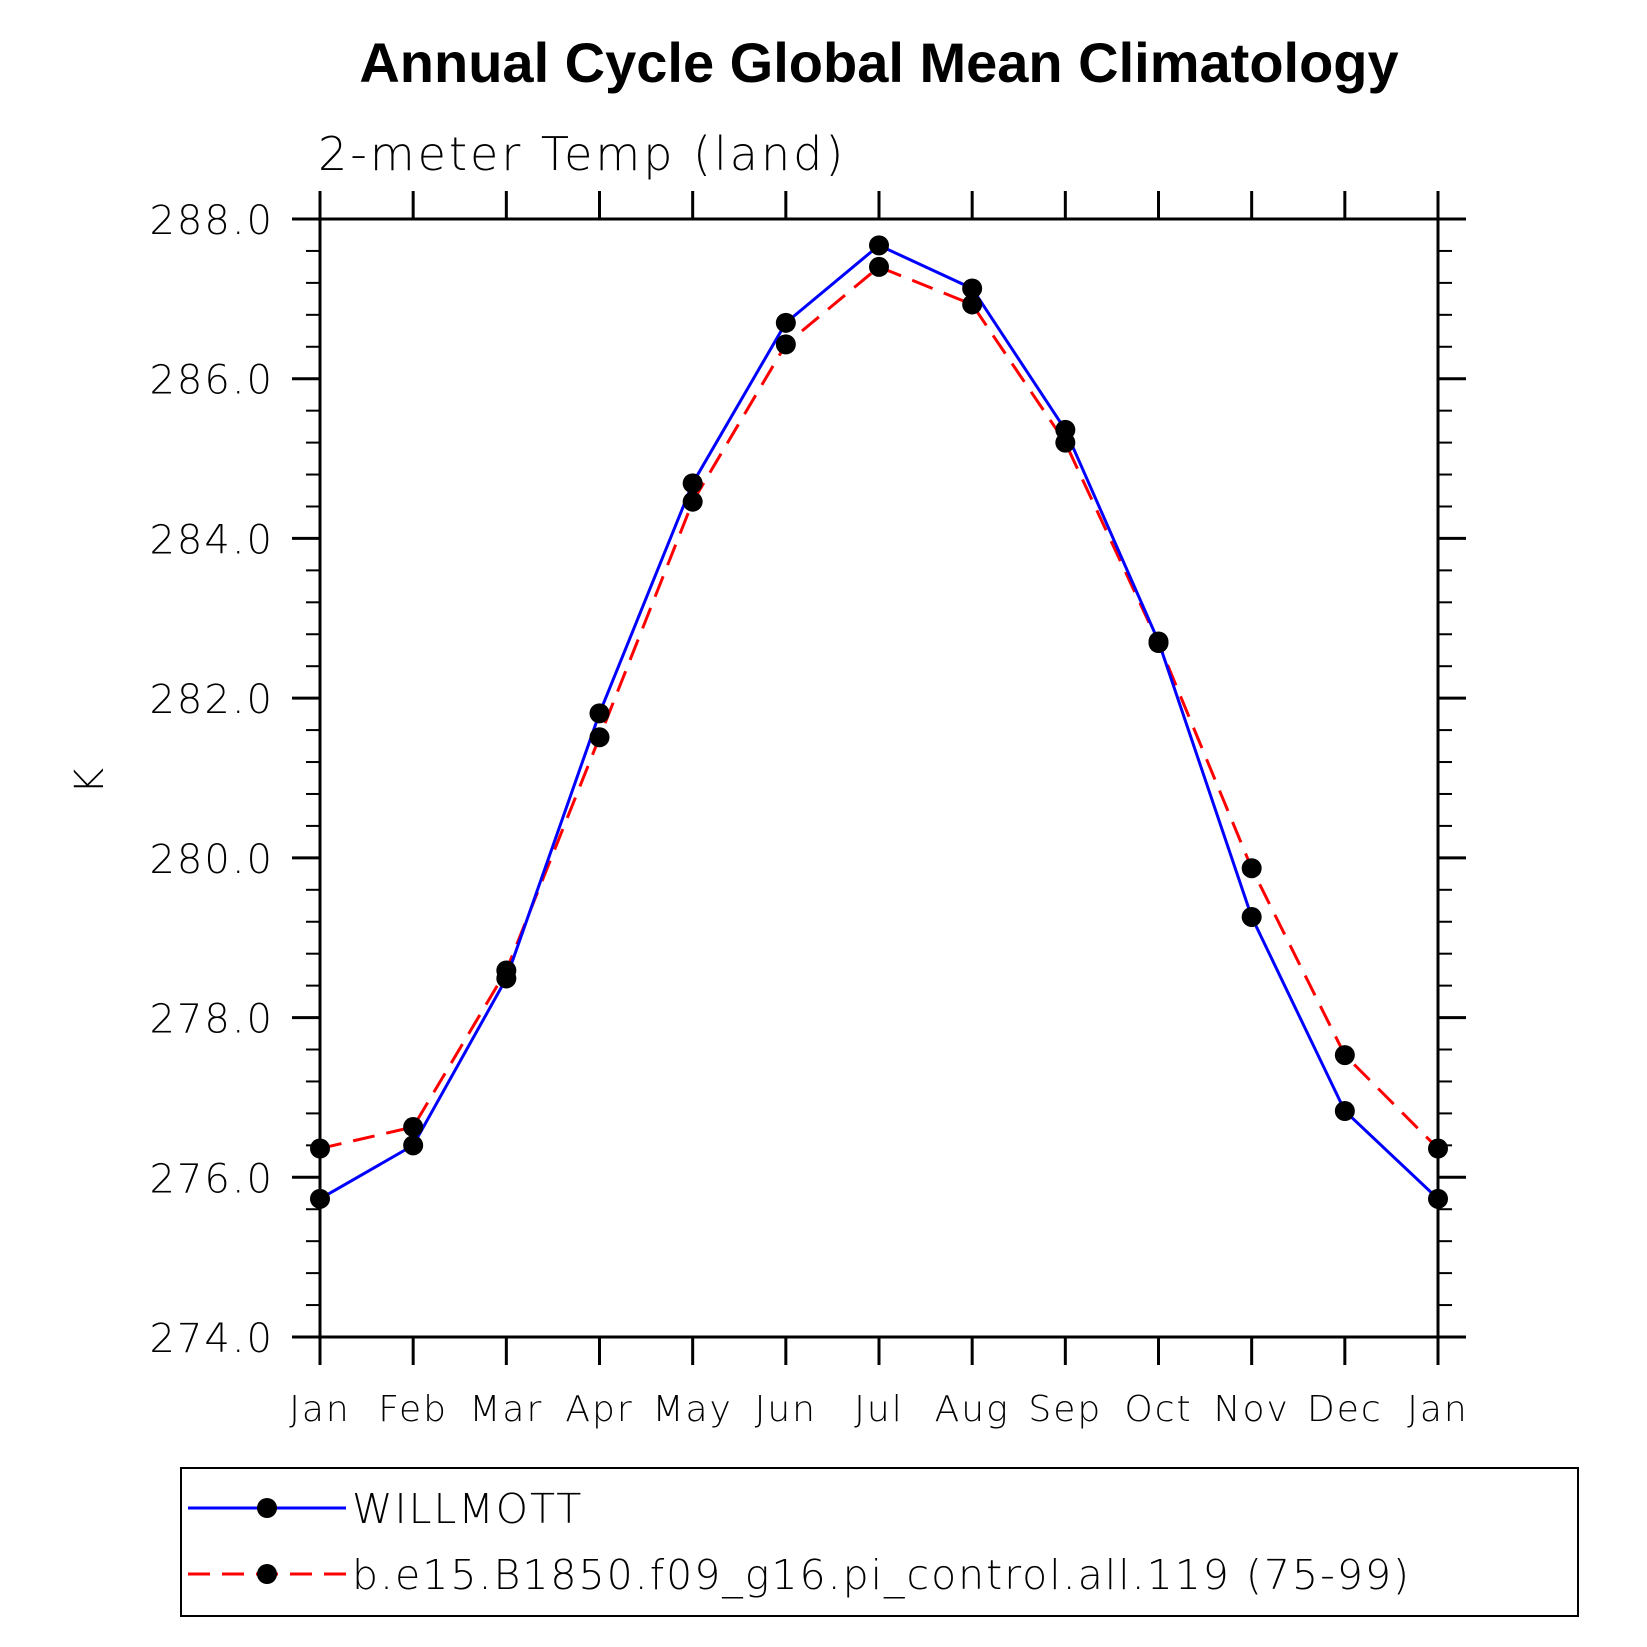  I want to click on x-tick-label: Apr, so click(599, 1409).